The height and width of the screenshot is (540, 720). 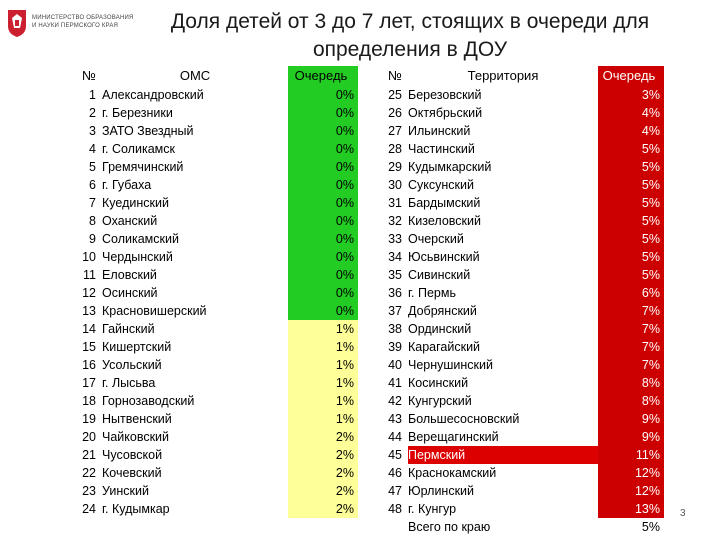 I want to click on row-number: 46, so click(x=395, y=473).